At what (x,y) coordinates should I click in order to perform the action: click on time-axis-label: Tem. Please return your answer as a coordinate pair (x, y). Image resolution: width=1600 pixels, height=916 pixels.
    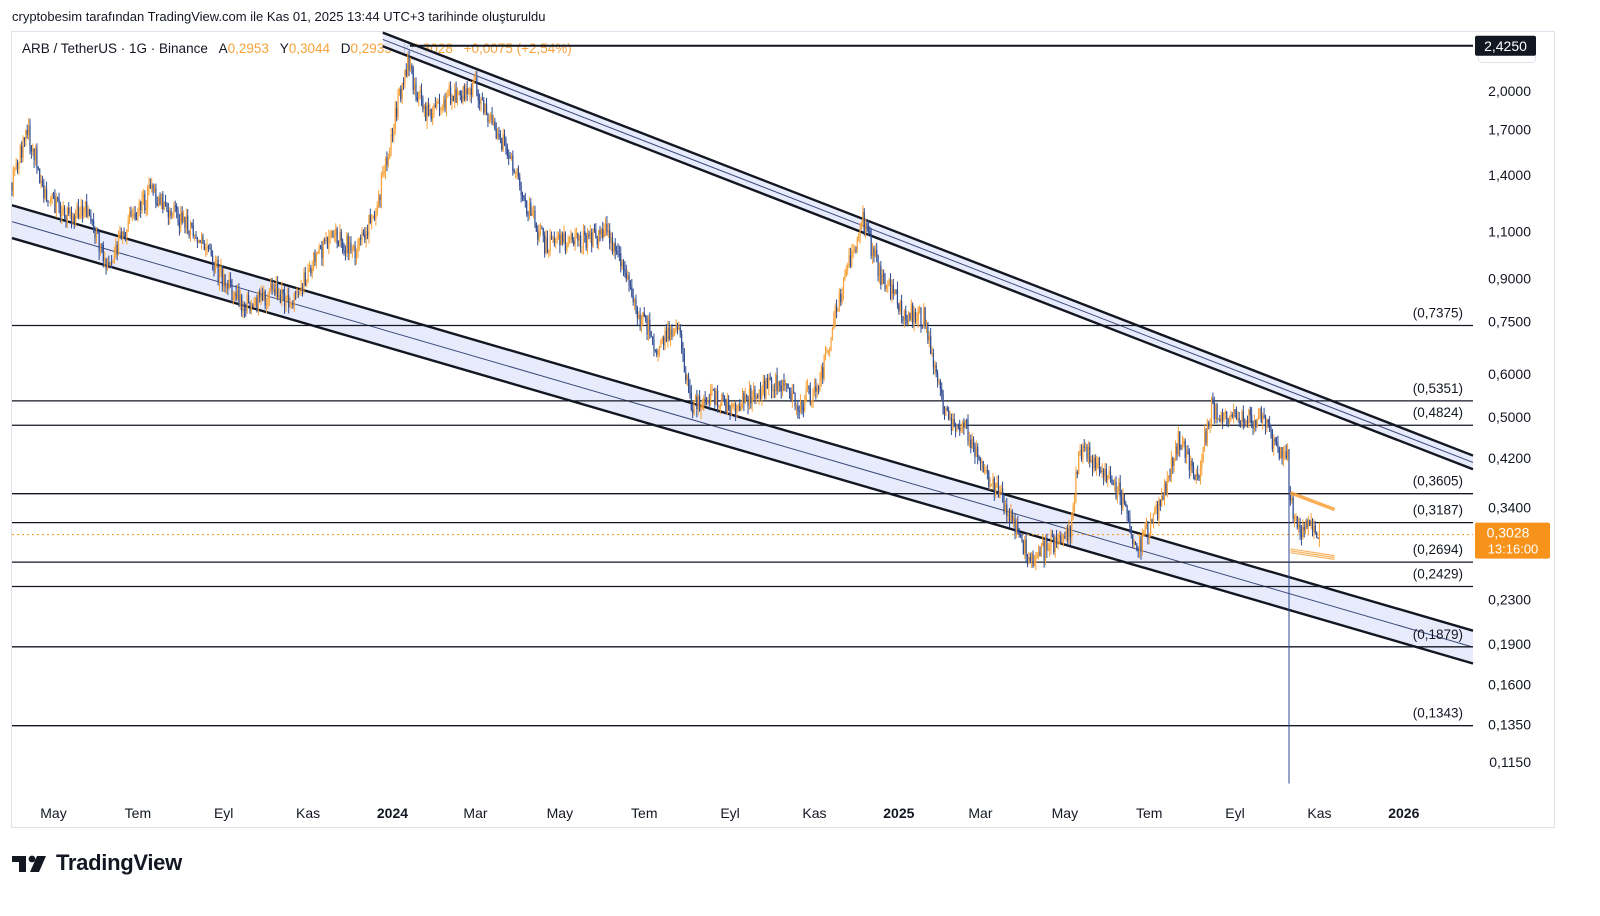
    Looking at the image, I should click on (1149, 813).